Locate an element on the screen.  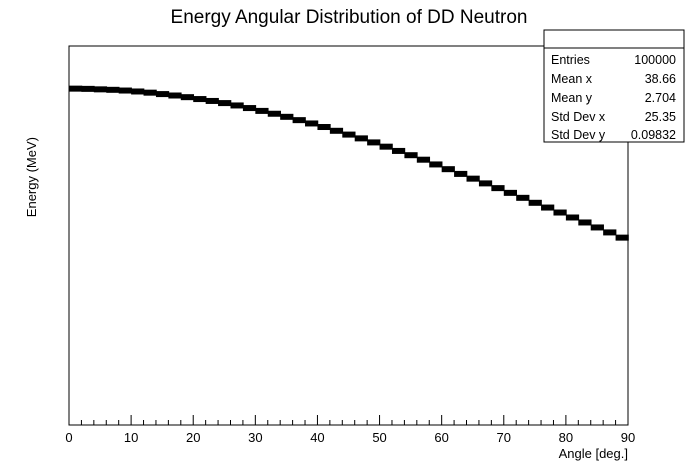
stats-label-std-dev-y: Std Dev y is located at coordinates (578, 135).